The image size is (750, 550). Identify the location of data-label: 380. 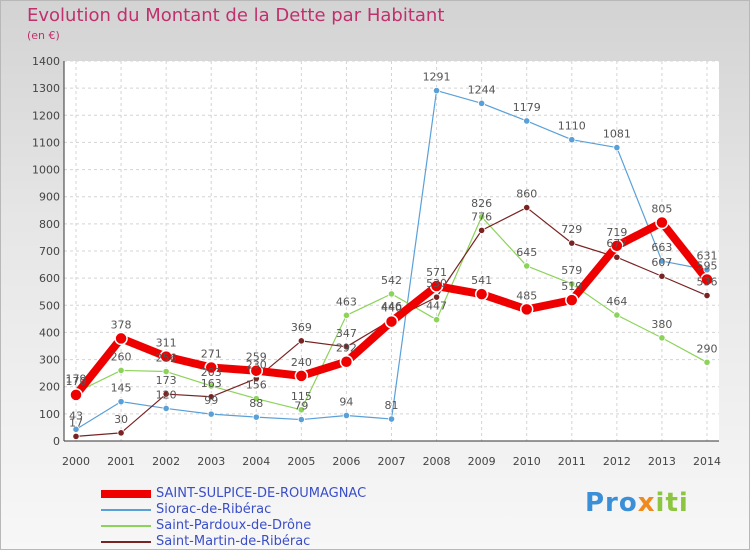
(661, 324).